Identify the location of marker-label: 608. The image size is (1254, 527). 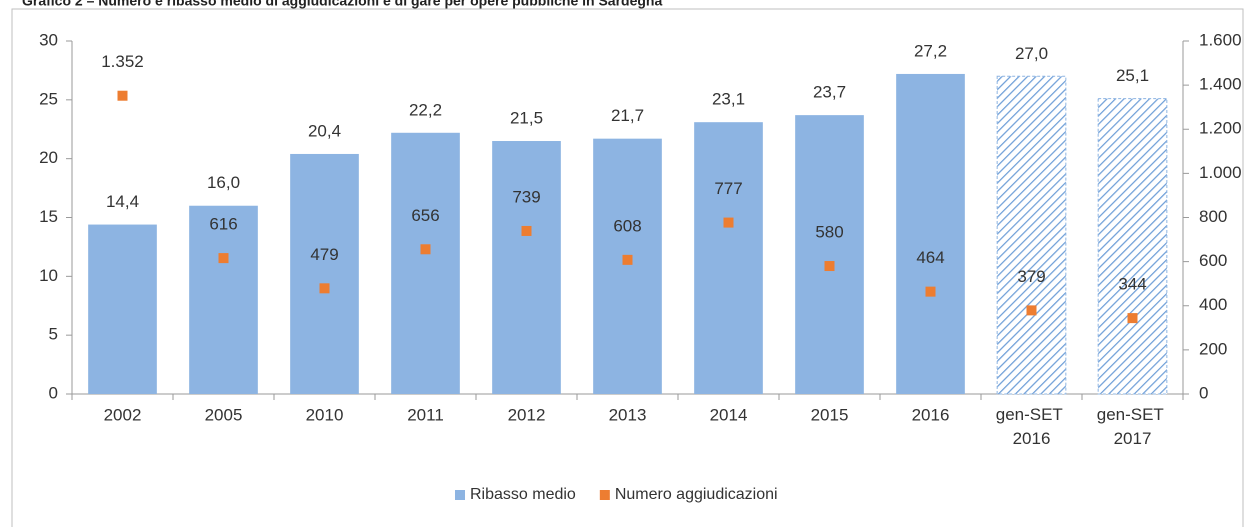
(627, 225).